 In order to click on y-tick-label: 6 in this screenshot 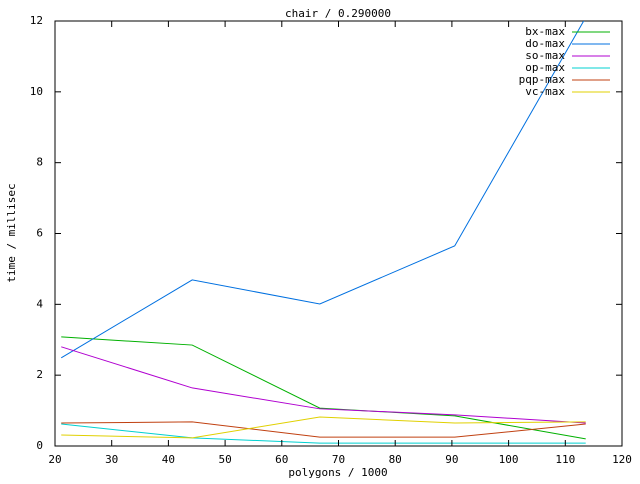, I will do `click(39, 233)`.